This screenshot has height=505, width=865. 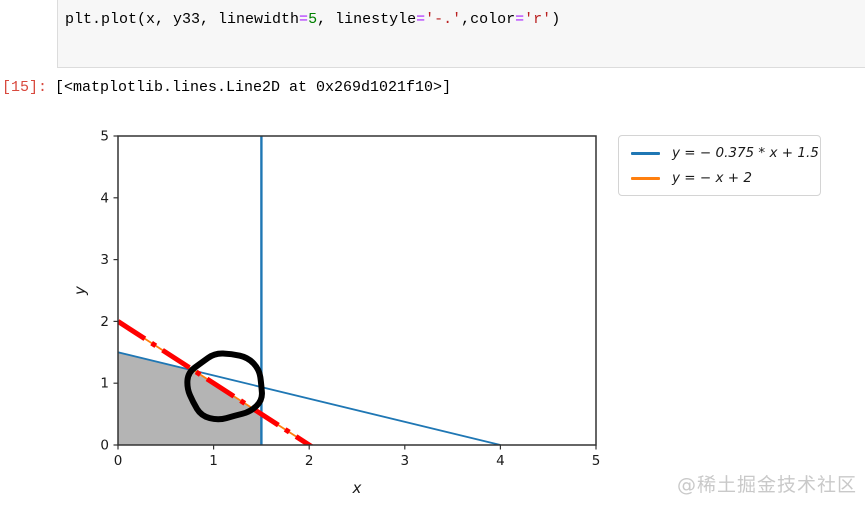 What do you see at coordinates (224, 386) in the screenshot?
I see `hand-drawn-circle-annotation` at bounding box center [224, 386].